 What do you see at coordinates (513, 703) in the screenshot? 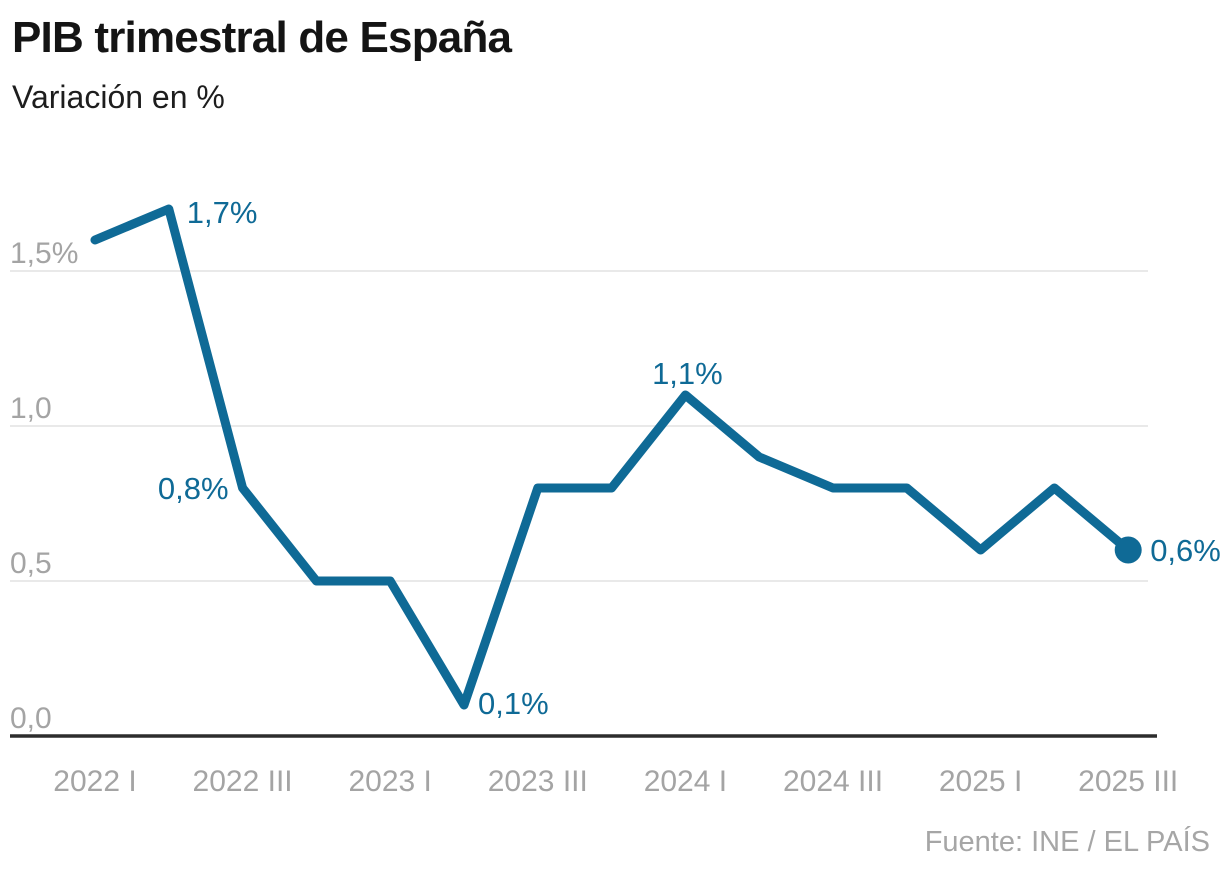
I see `data-point-label: 0,1%` at bounding box center [513, 703].